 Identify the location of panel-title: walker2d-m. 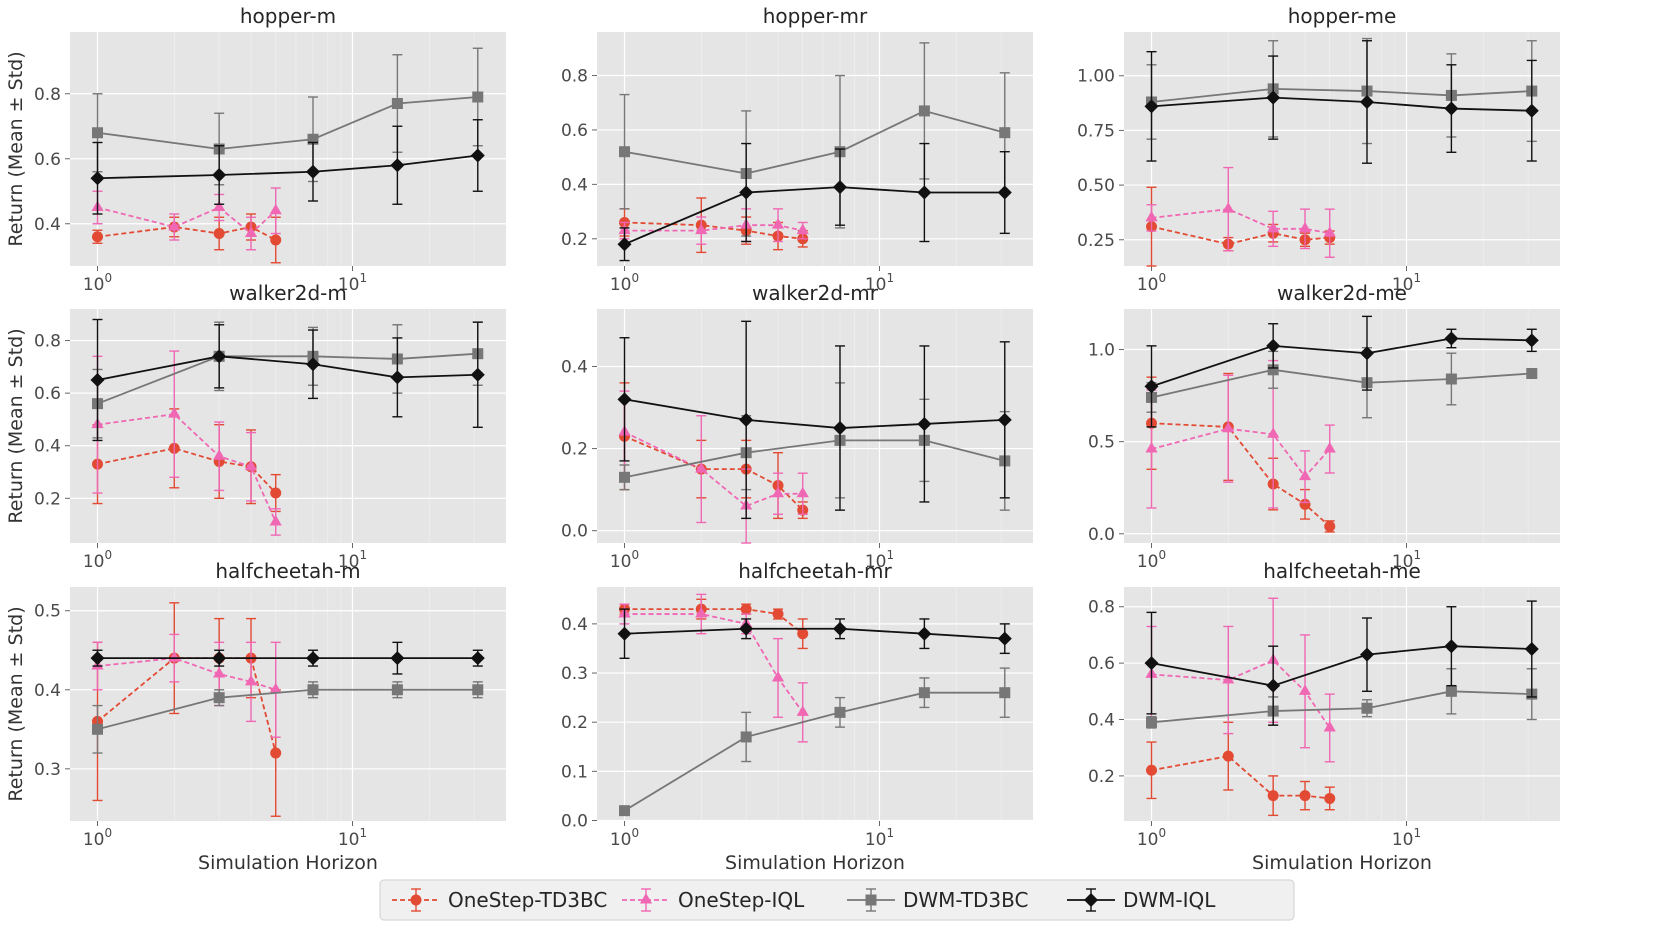
(288, 293).